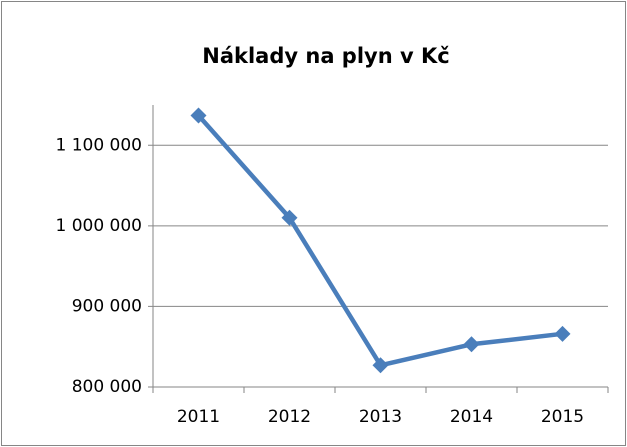 This screenshot has height=447, width=627. I want to click on x-tick-label: 2014, so click(471, 417).